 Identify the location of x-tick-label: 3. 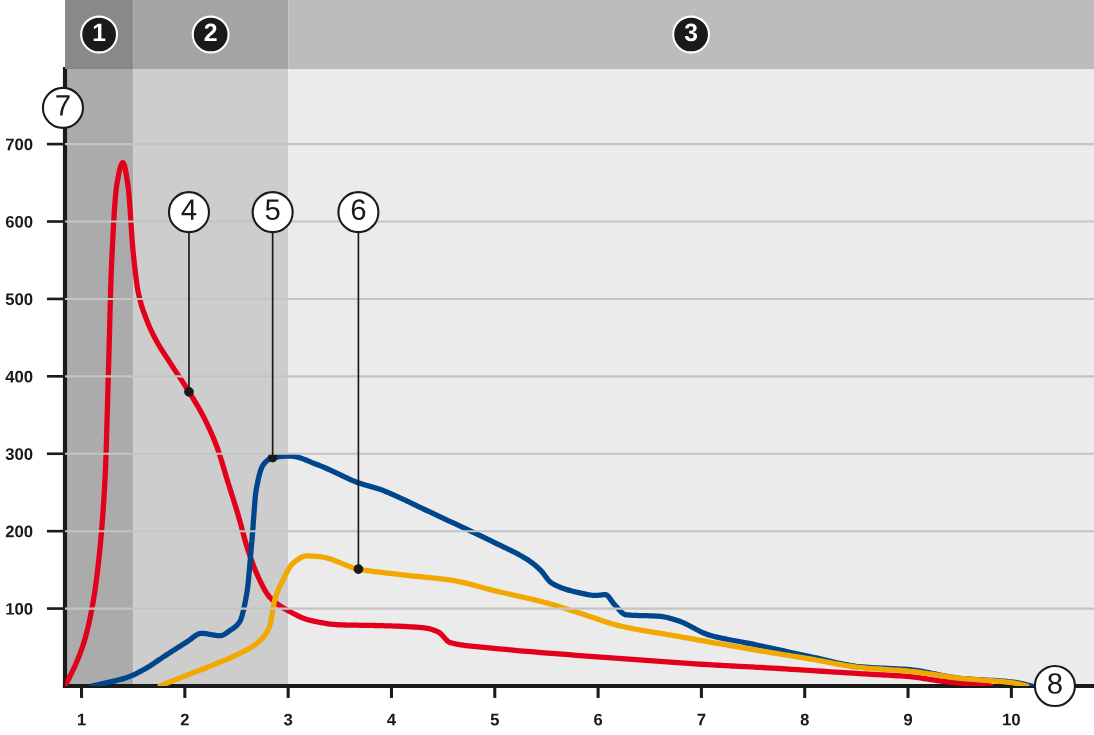
(288, 719).